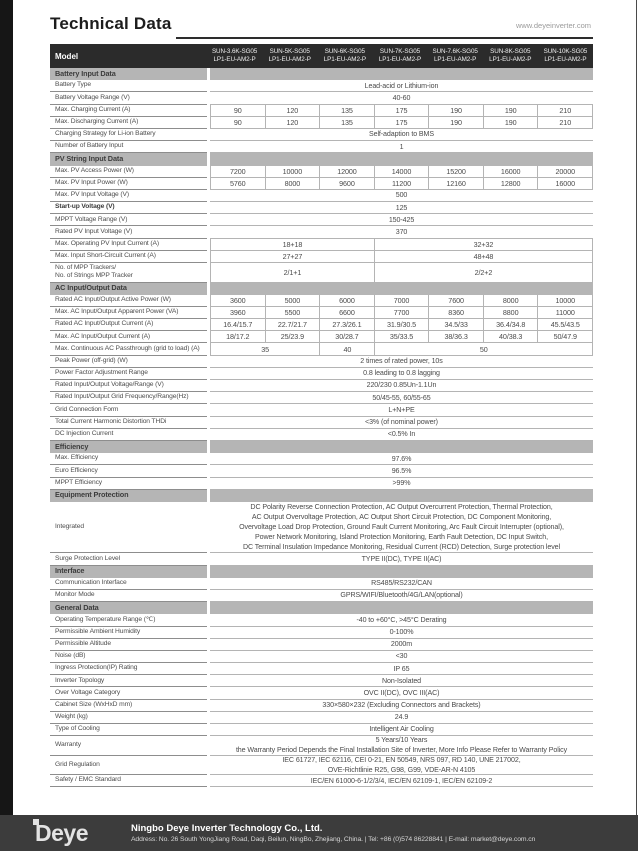  I want to click on row-value-line: Lead-acid or Lithium-ion, so click(401, 85).